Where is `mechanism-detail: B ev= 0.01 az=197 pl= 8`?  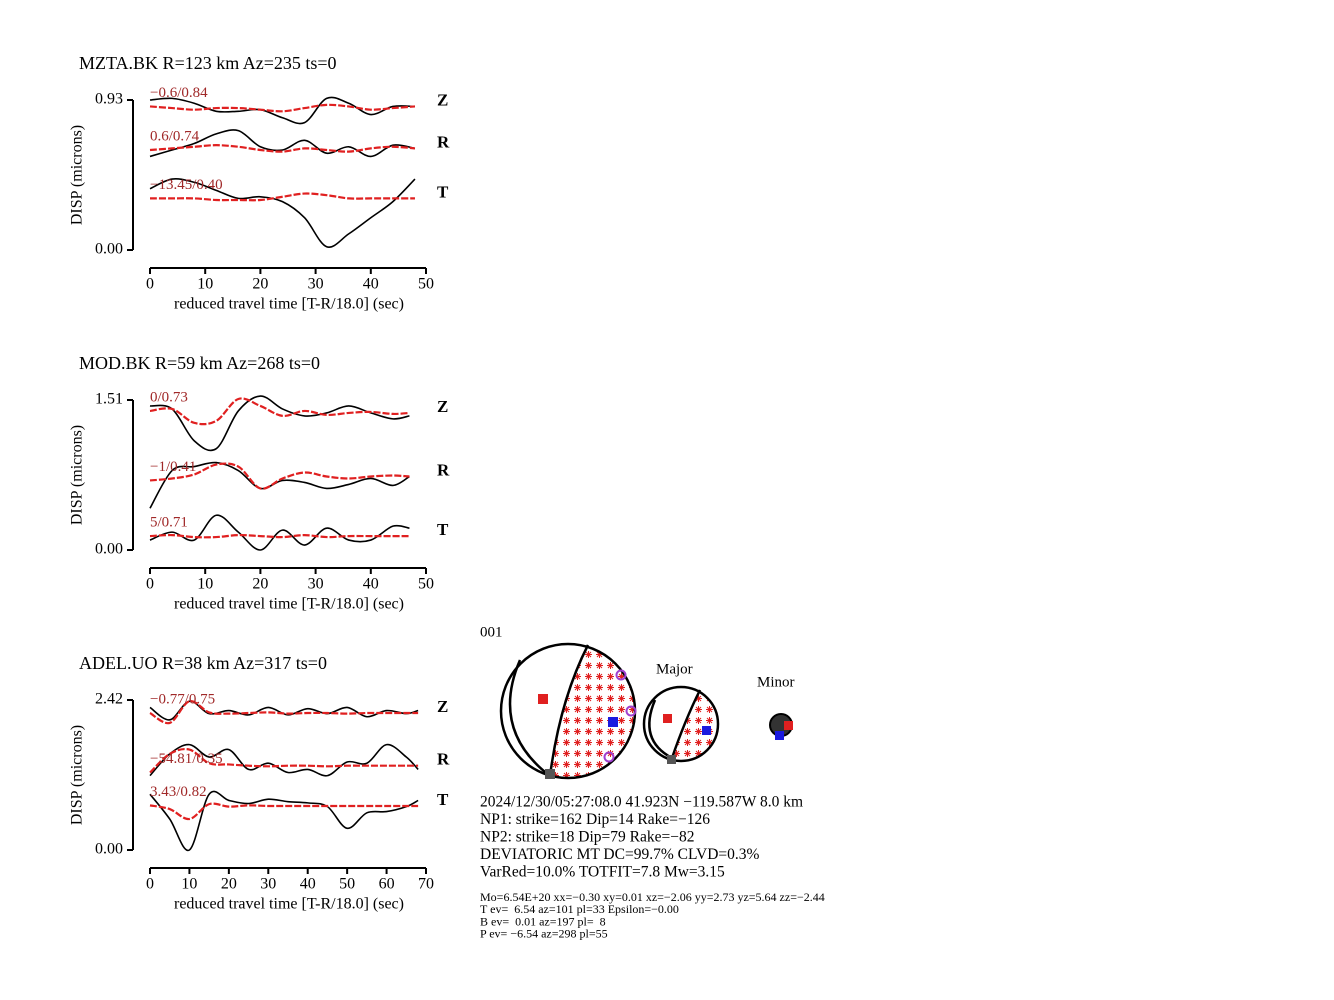 mechanism-detail: B ev= 0.01 az=197 pl= 8 is located at coordinates (543, 921).